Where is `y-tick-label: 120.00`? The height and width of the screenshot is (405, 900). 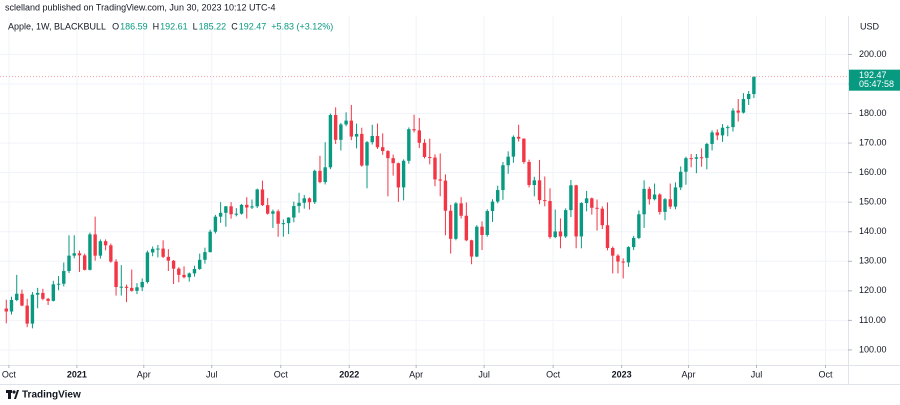 y-tick-label: 120.00 is located at coordinates (873, 290).